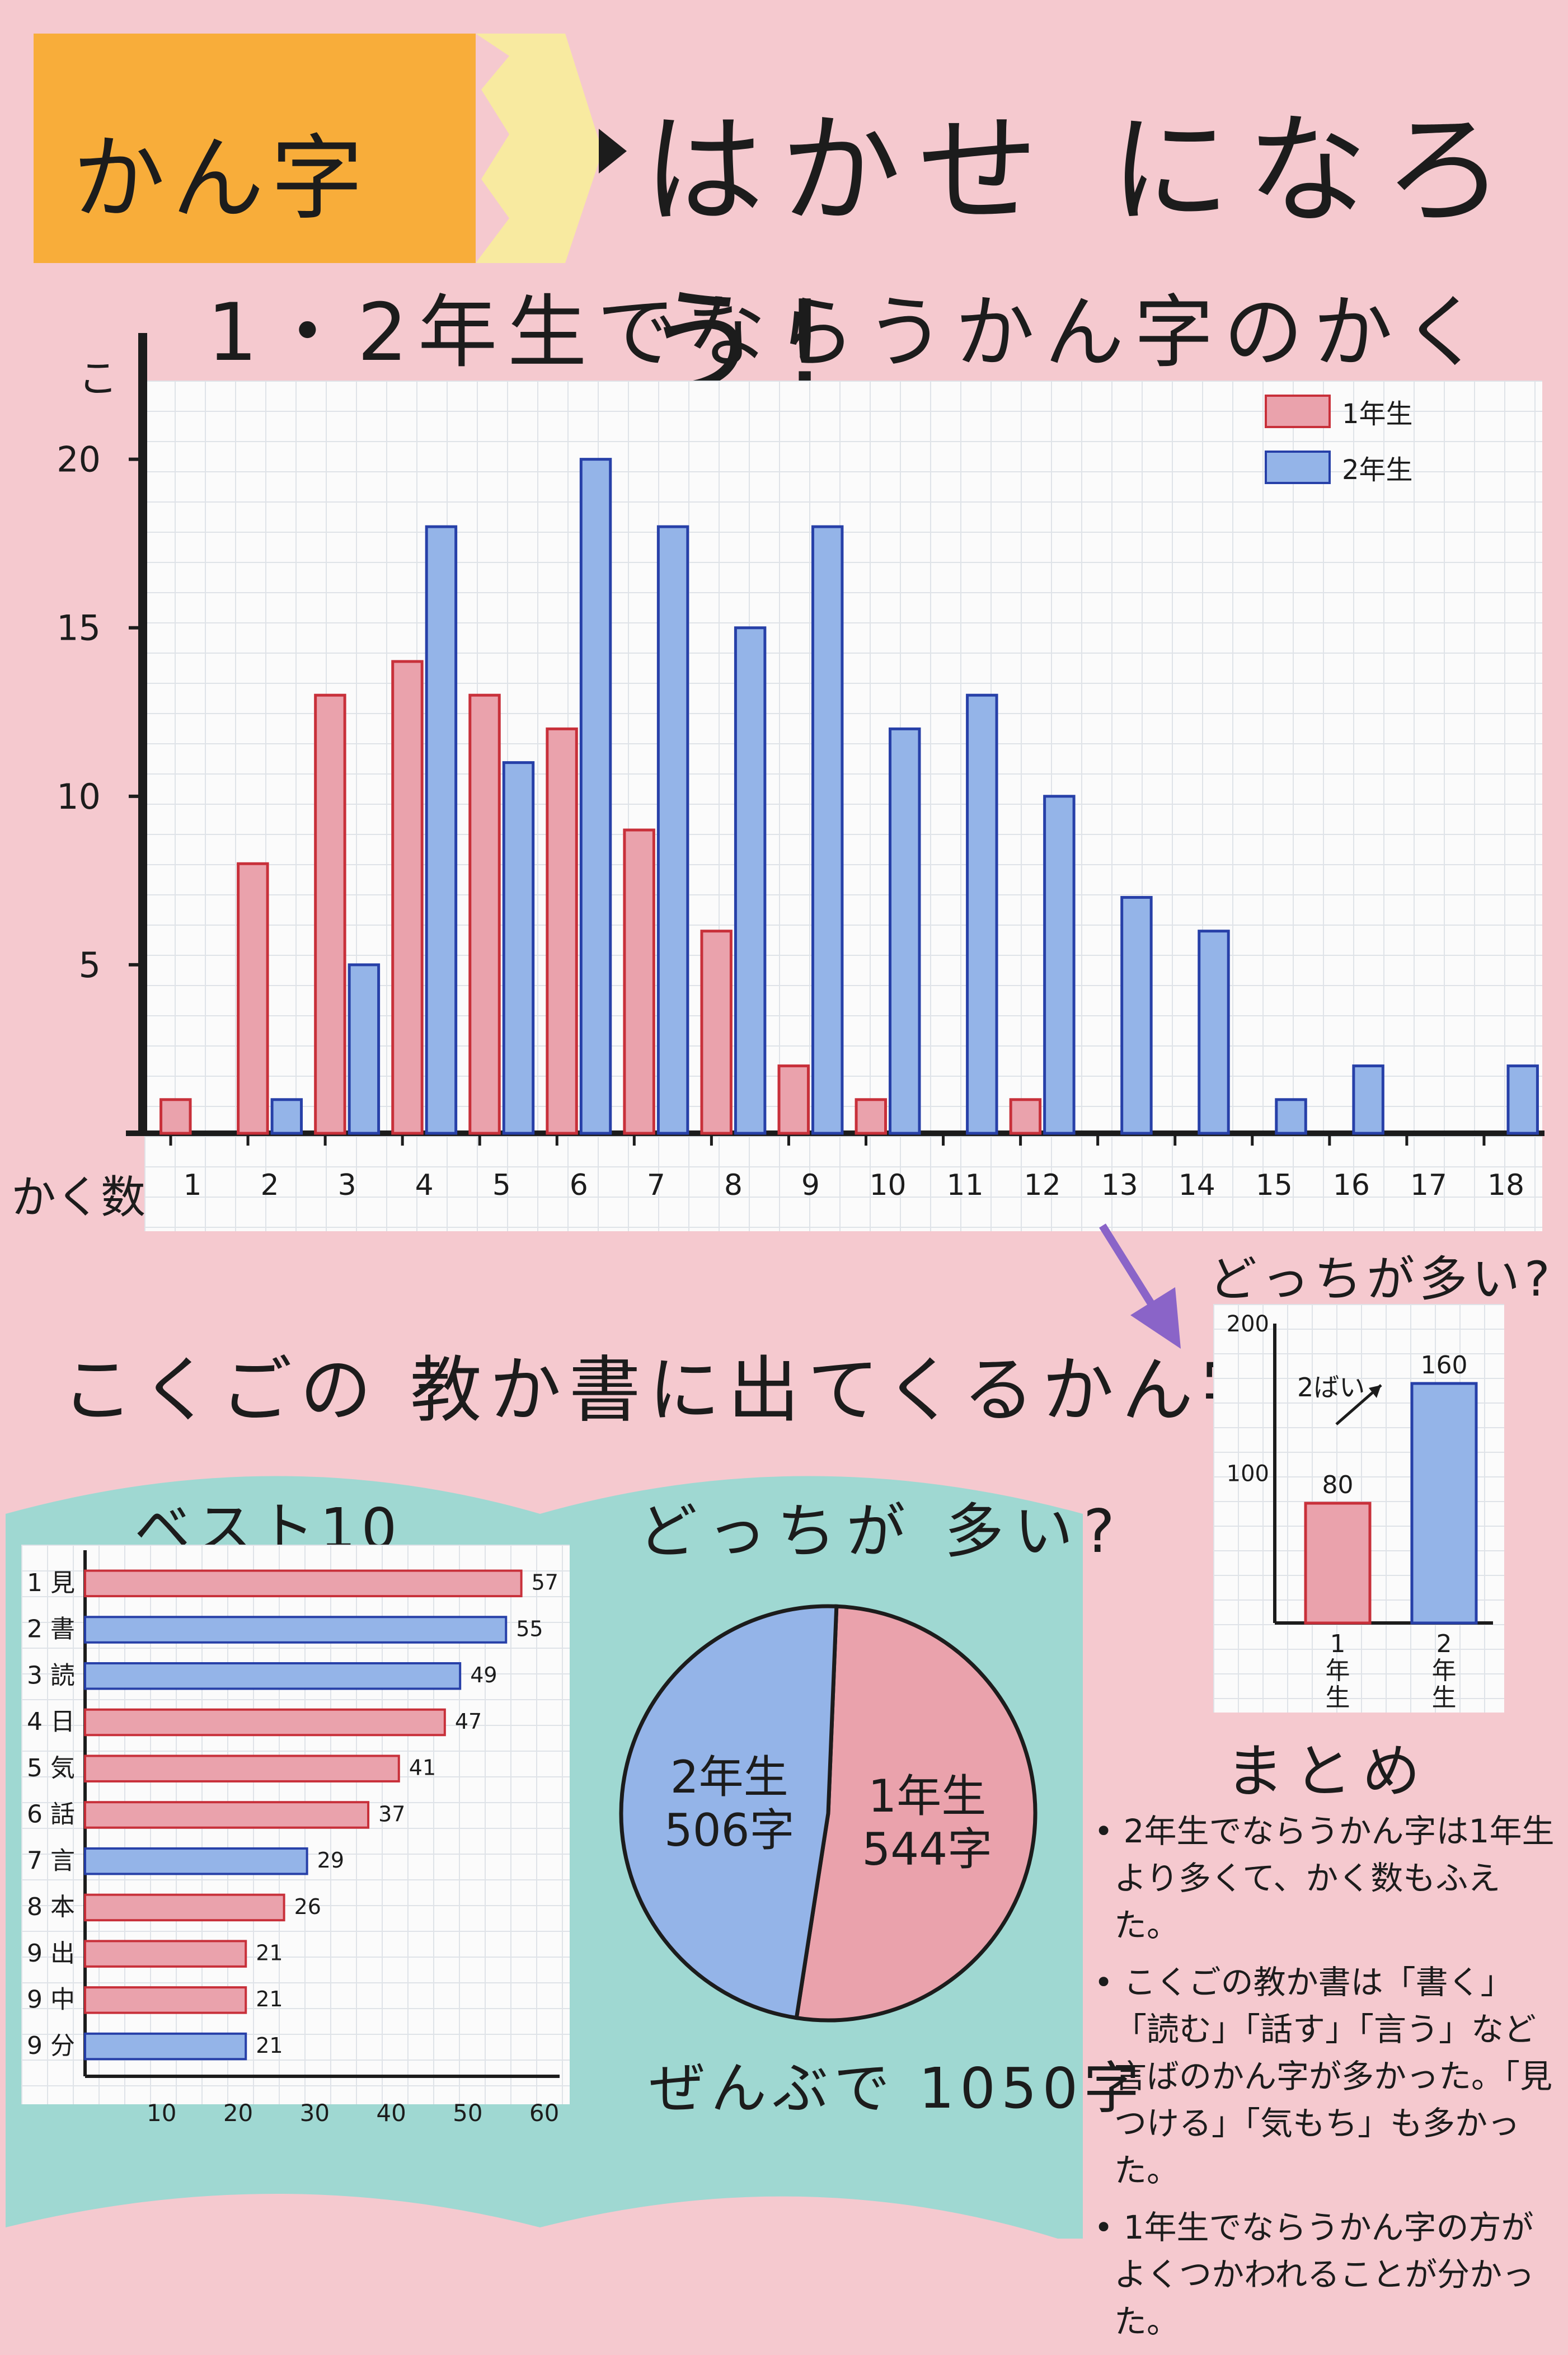  Describe the element at coordinates (90, 965) in the screenshot. I see `y-tick-label: 5` at that location.